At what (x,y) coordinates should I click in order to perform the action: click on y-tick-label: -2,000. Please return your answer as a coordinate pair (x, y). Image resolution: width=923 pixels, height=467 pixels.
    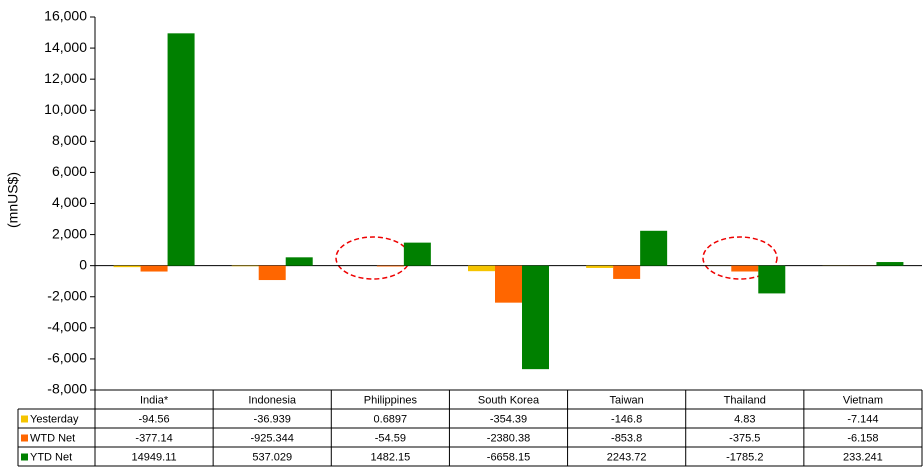
    Looking at the image, I should click on (67, 295).